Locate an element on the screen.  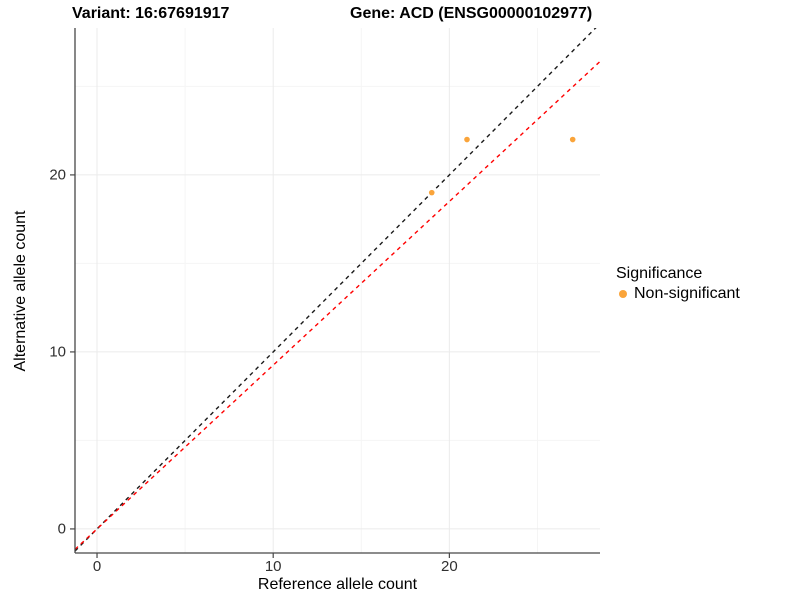
legend-title: Significance is located at coordinates (659, 273).